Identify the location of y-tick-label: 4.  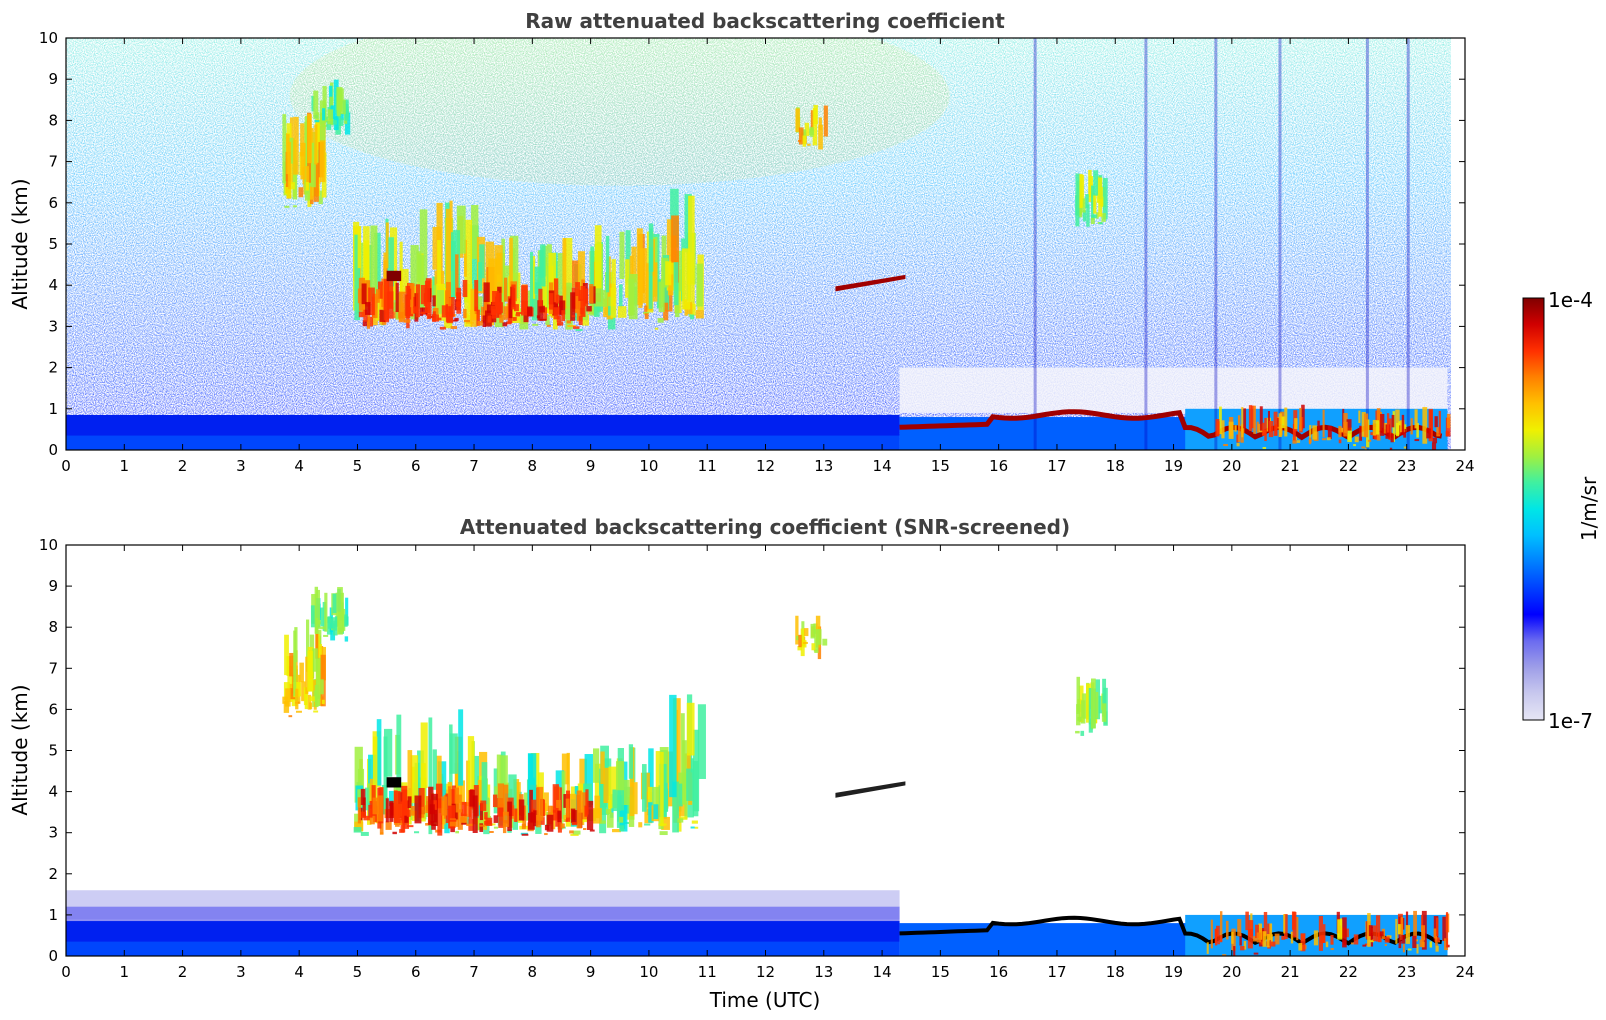
(53, 285).